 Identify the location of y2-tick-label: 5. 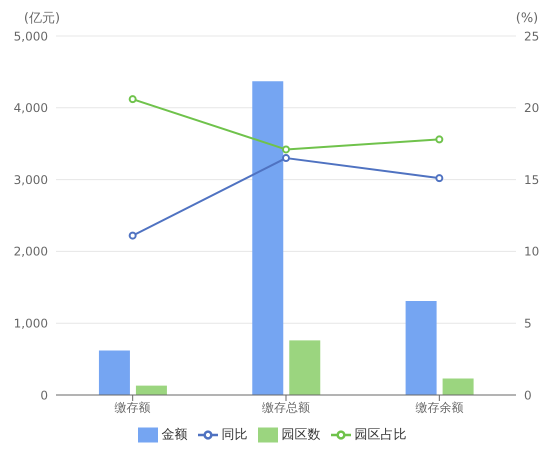
(528, 323).